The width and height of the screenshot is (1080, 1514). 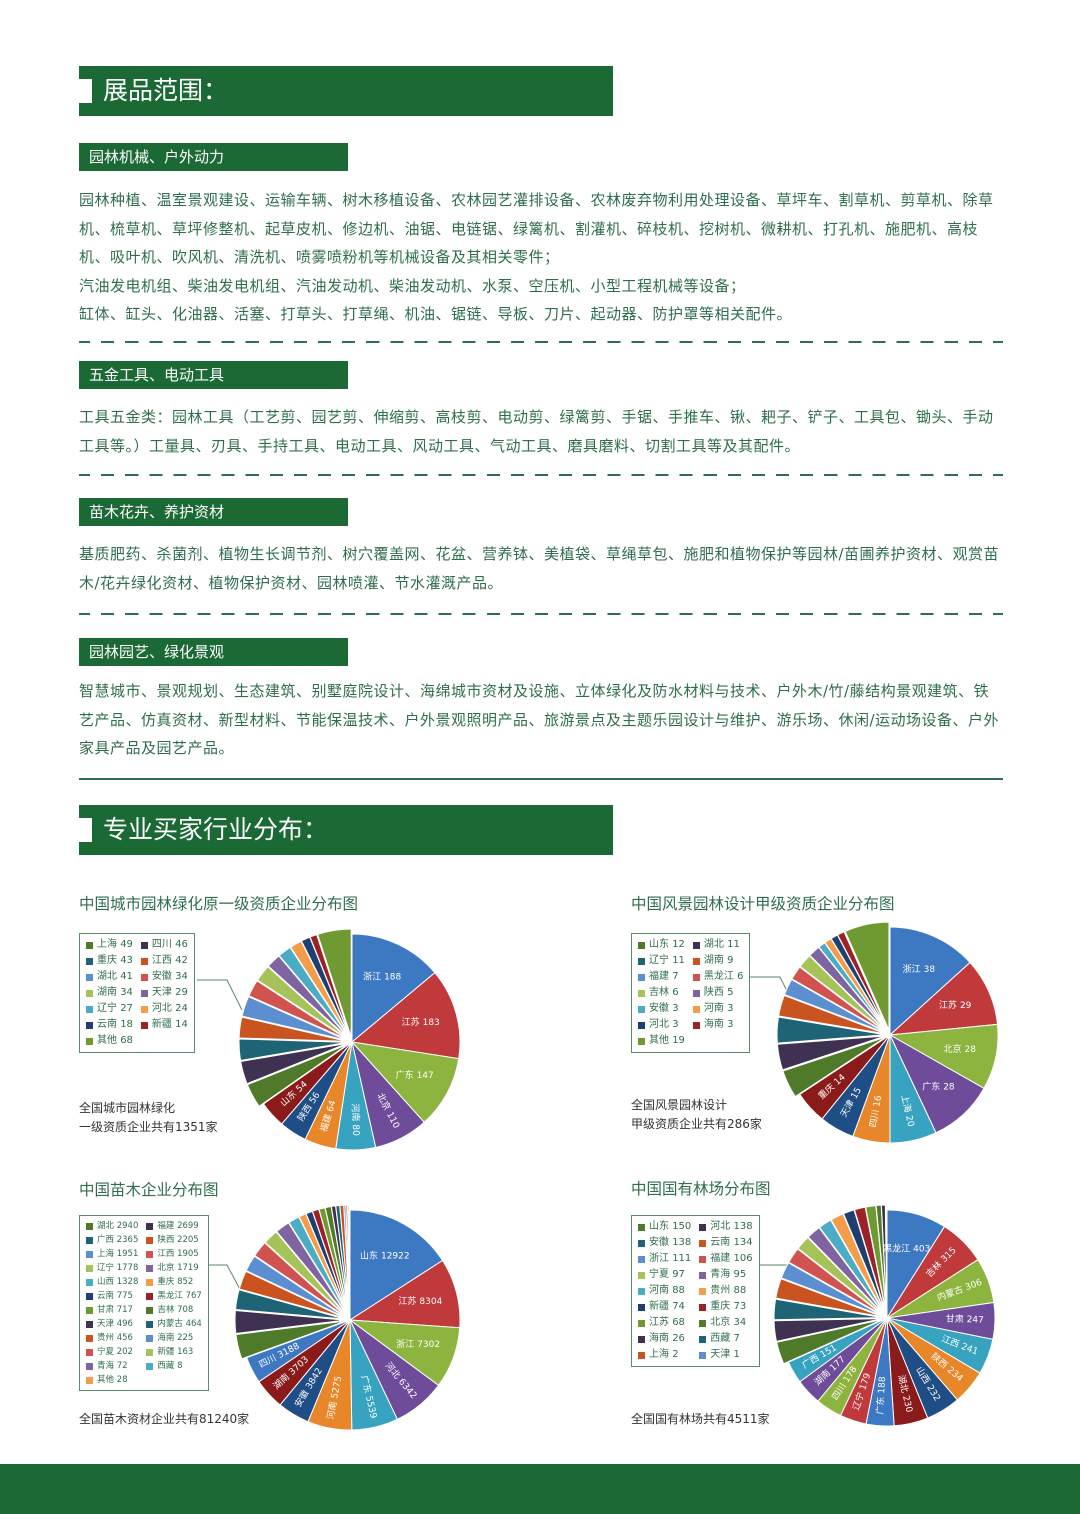 I want to click on pie-slice-福建, so click(x=836, y=1282).